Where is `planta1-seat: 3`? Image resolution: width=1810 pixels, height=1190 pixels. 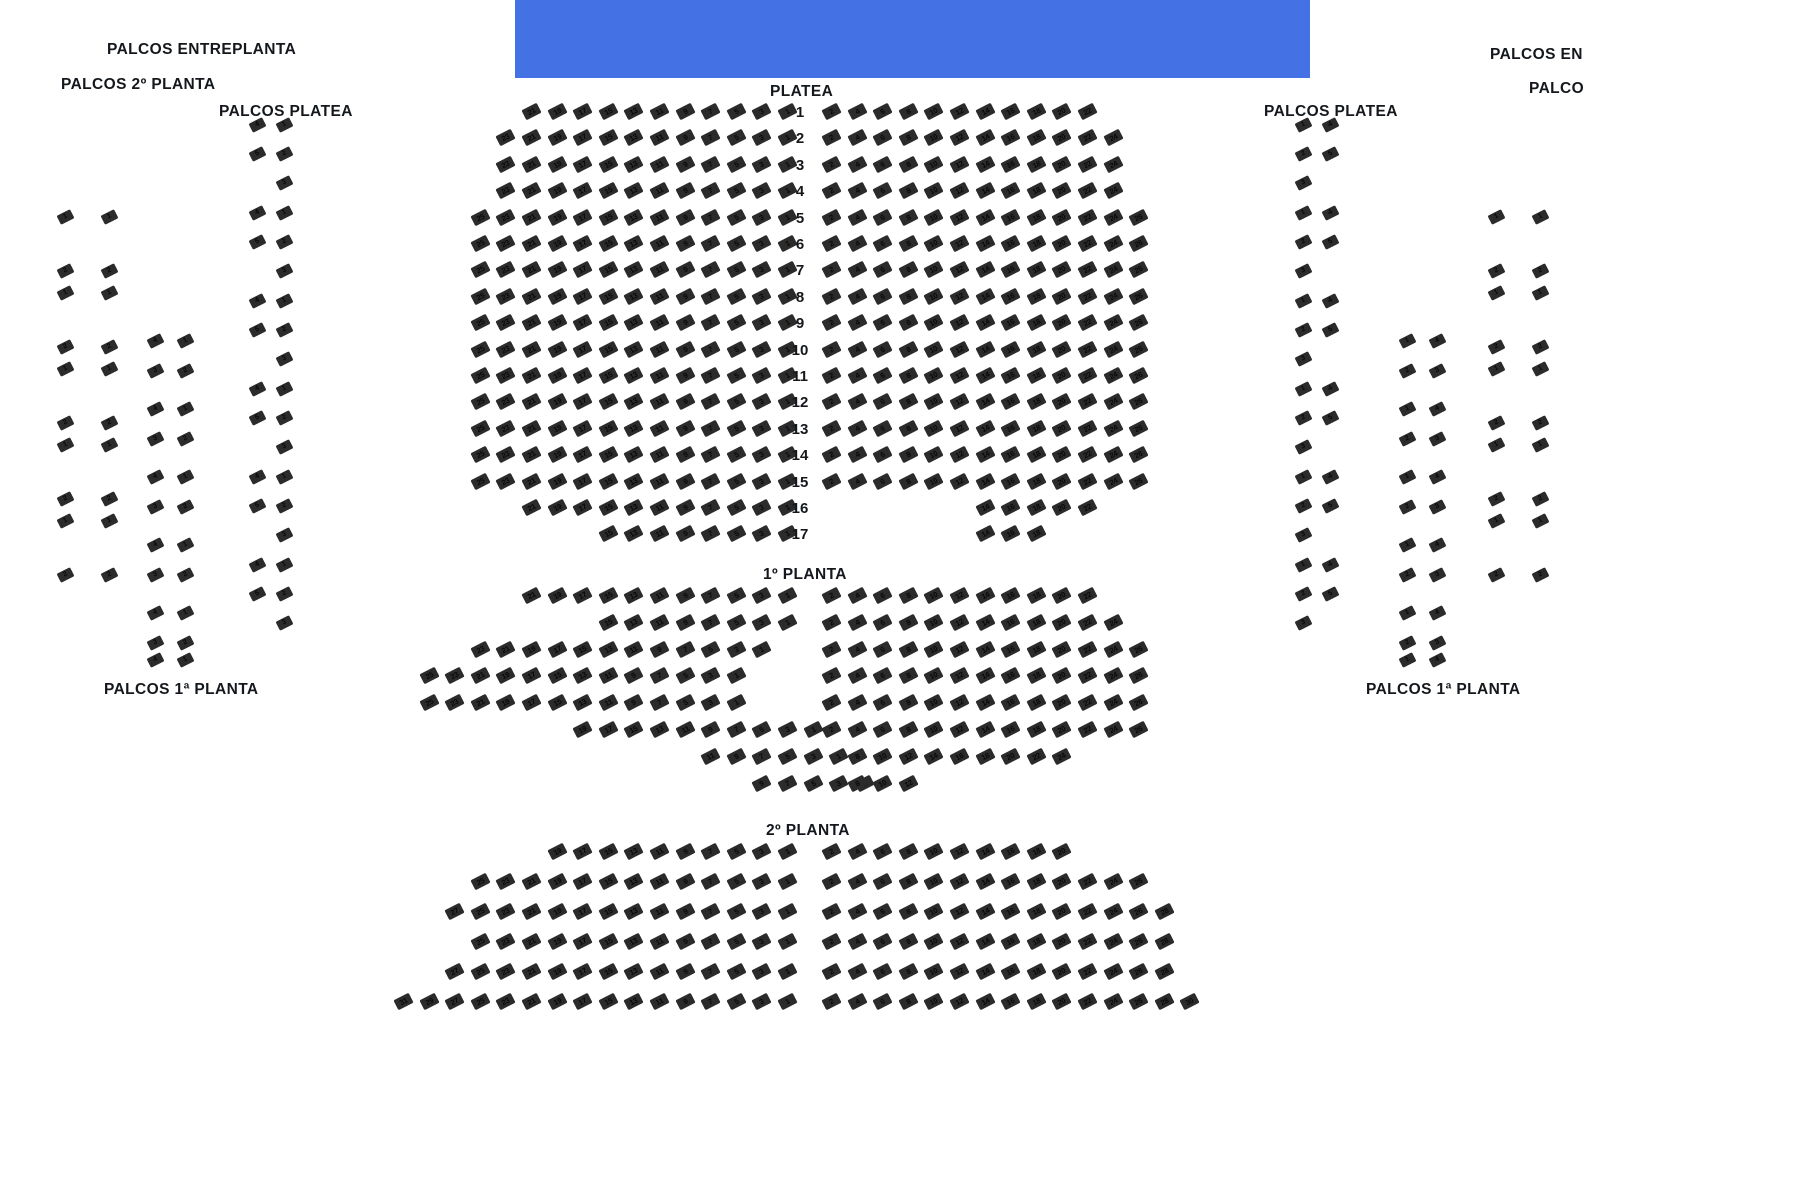
planta1-seat: 3 is located at coordinates (736, 649).